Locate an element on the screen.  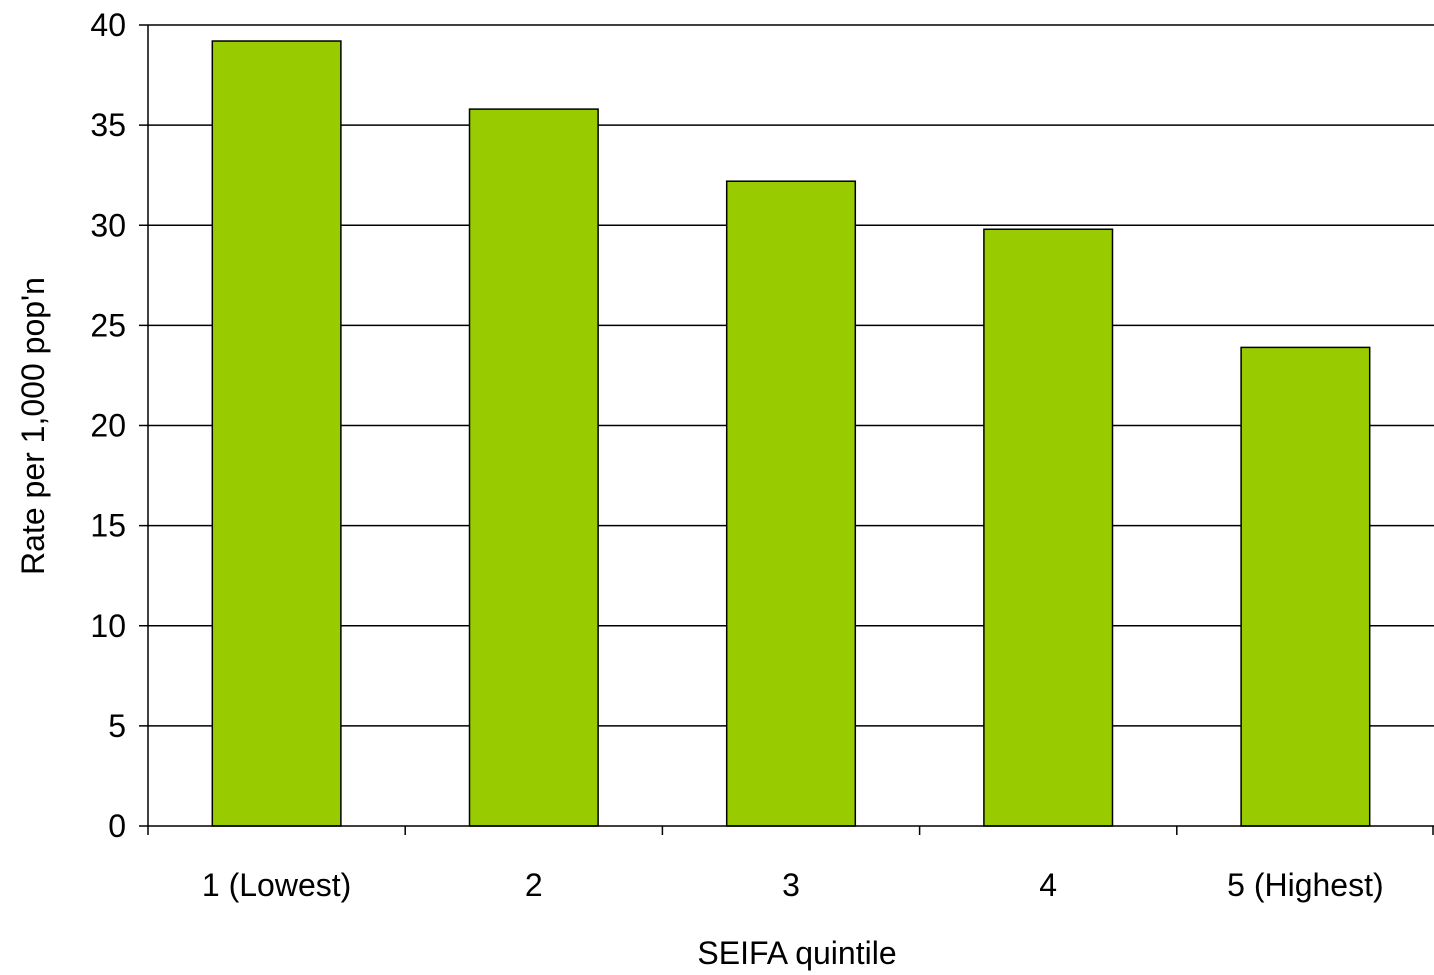
y-tick-label-30: 30 is located at coordinates (108, 225).